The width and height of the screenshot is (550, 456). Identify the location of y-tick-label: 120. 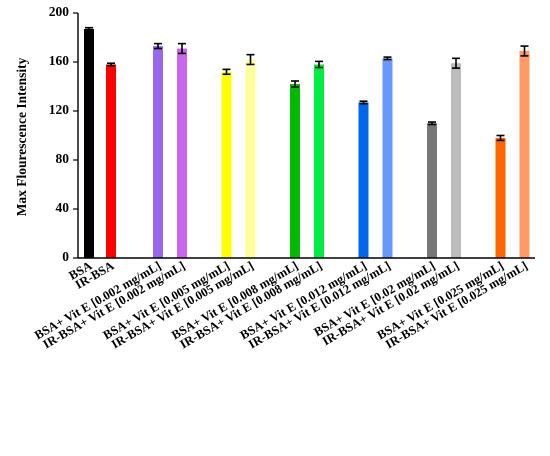
(59, 109).